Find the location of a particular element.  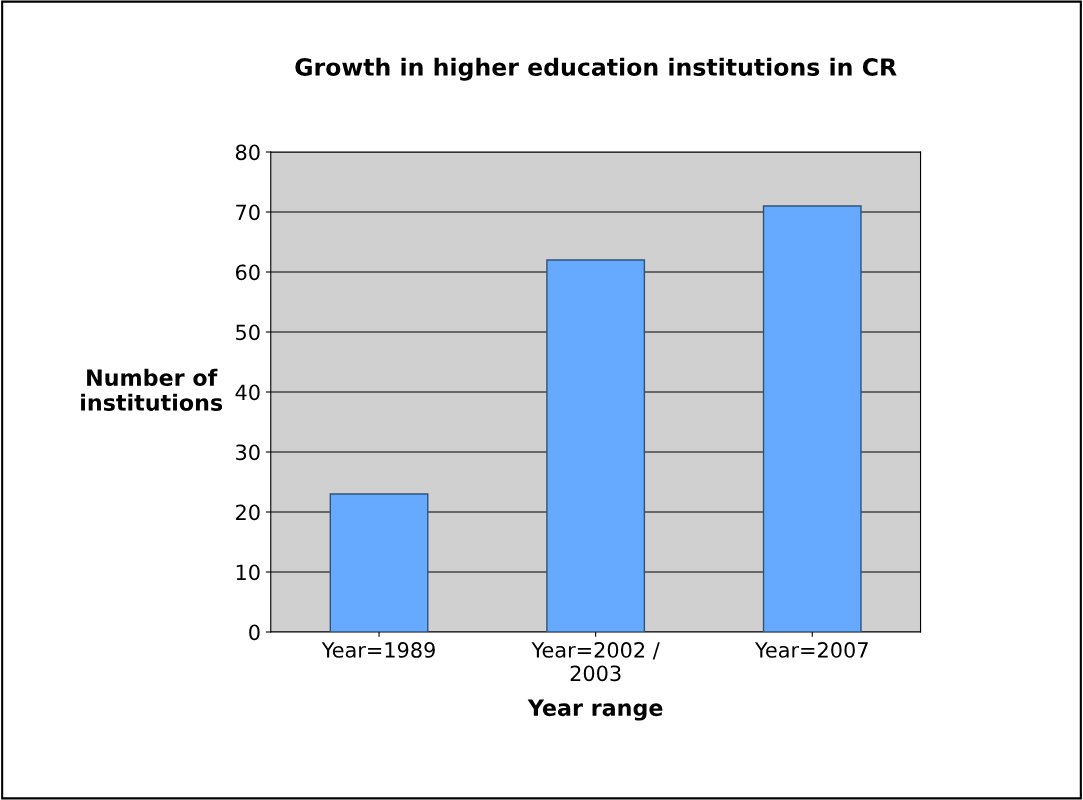

x-tick-label: Year=2007 is located at coordinates (811, 650).